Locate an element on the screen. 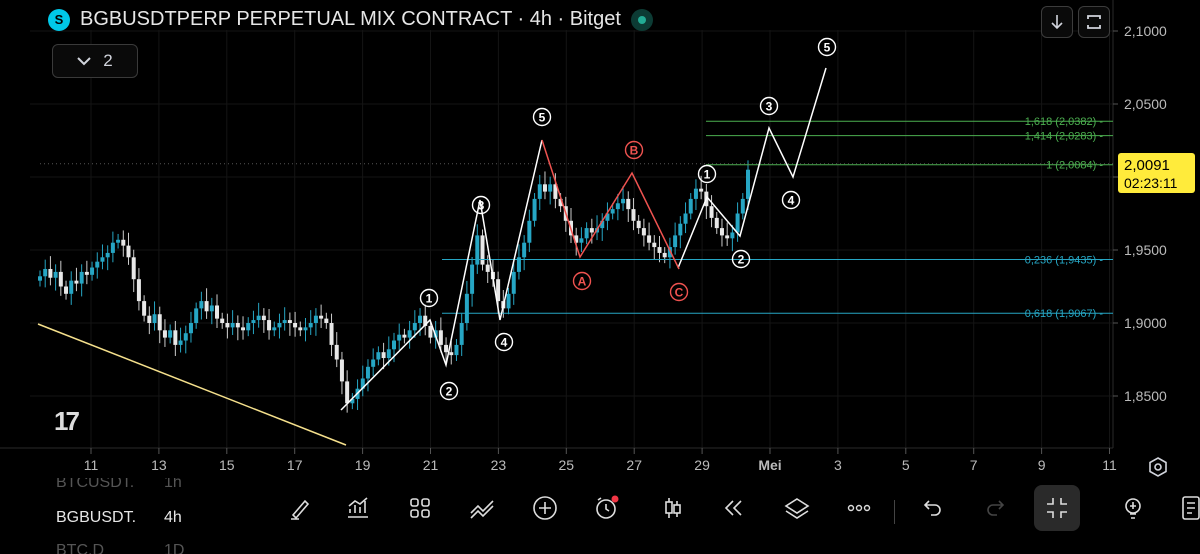 Image resolution: width=1200 pixels, height=554 pixels. indicators-icon is located at coordinates (358, 507).